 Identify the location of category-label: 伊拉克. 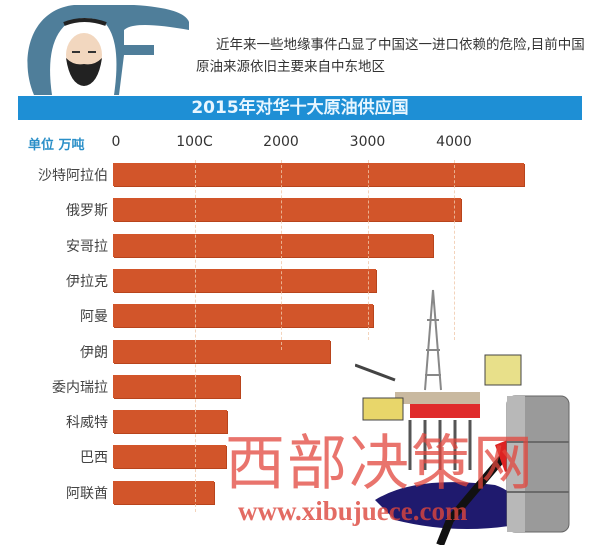
(87, 281).